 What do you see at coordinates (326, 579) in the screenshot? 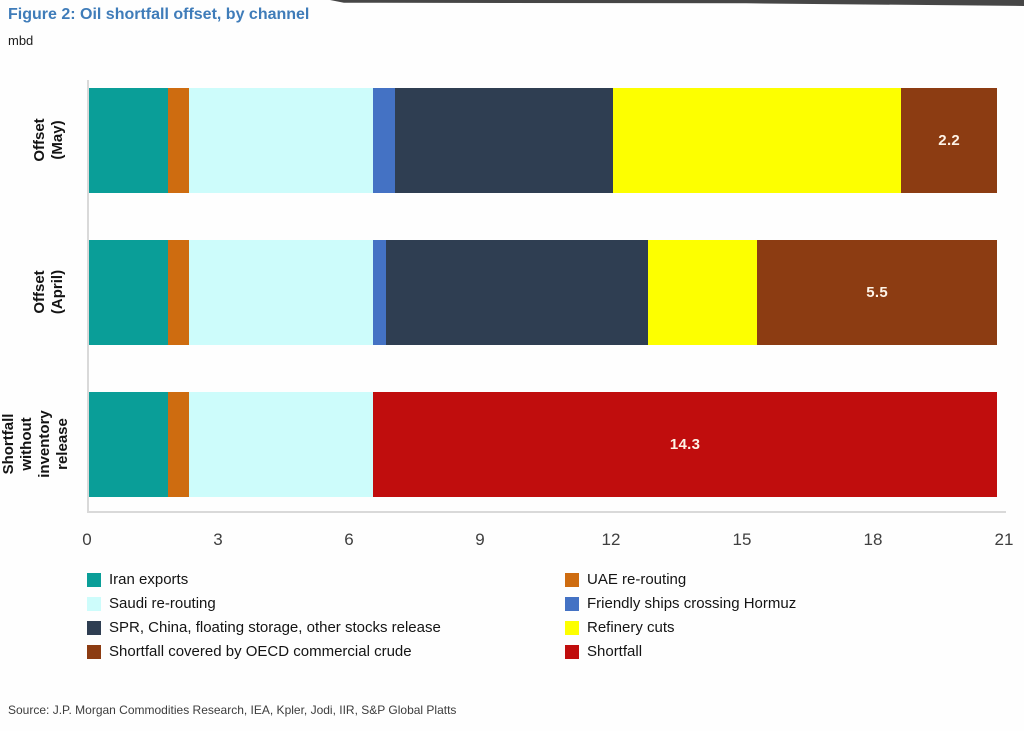
I see `legend-item-iran-exports: Iran exports` at bounding box center [326, 579].